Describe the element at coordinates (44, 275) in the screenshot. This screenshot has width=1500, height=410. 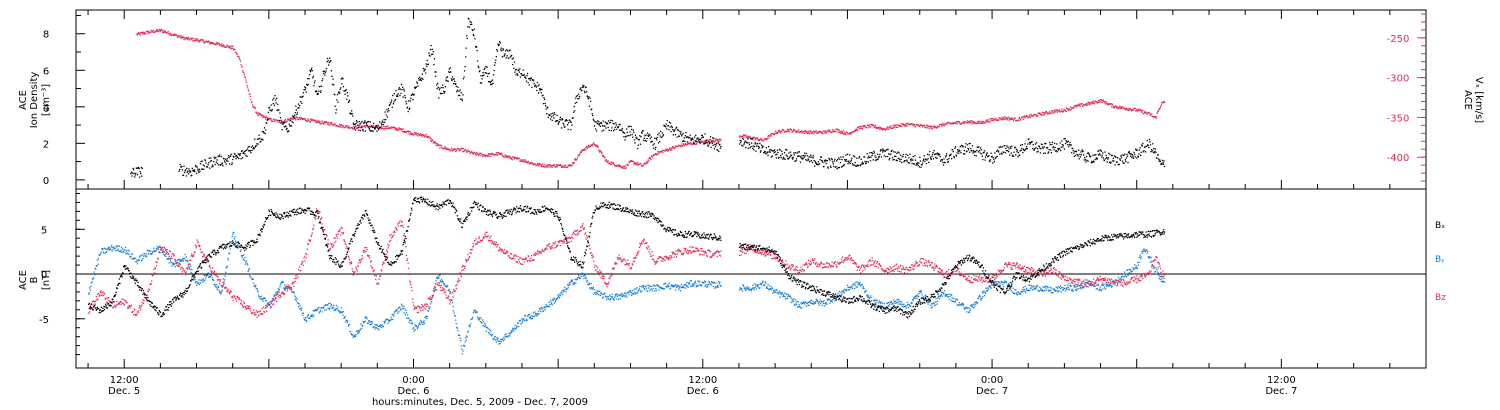
I see `b-tick-label: 0` at that location.